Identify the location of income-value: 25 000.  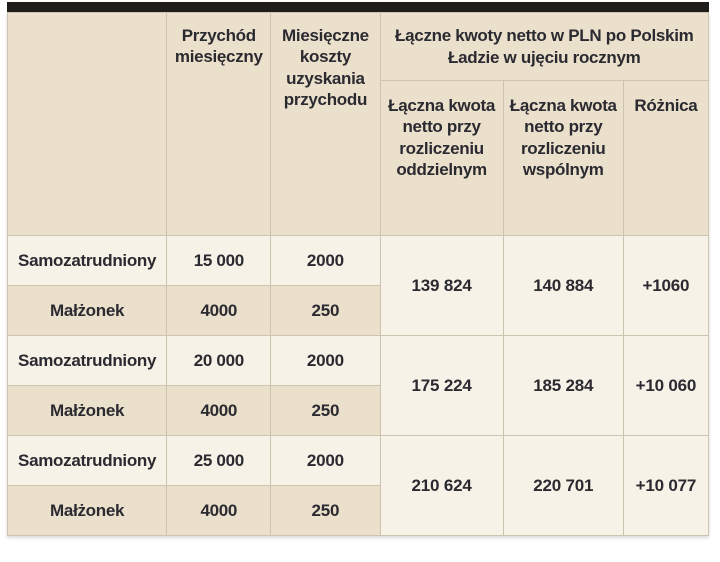
(219, 460).